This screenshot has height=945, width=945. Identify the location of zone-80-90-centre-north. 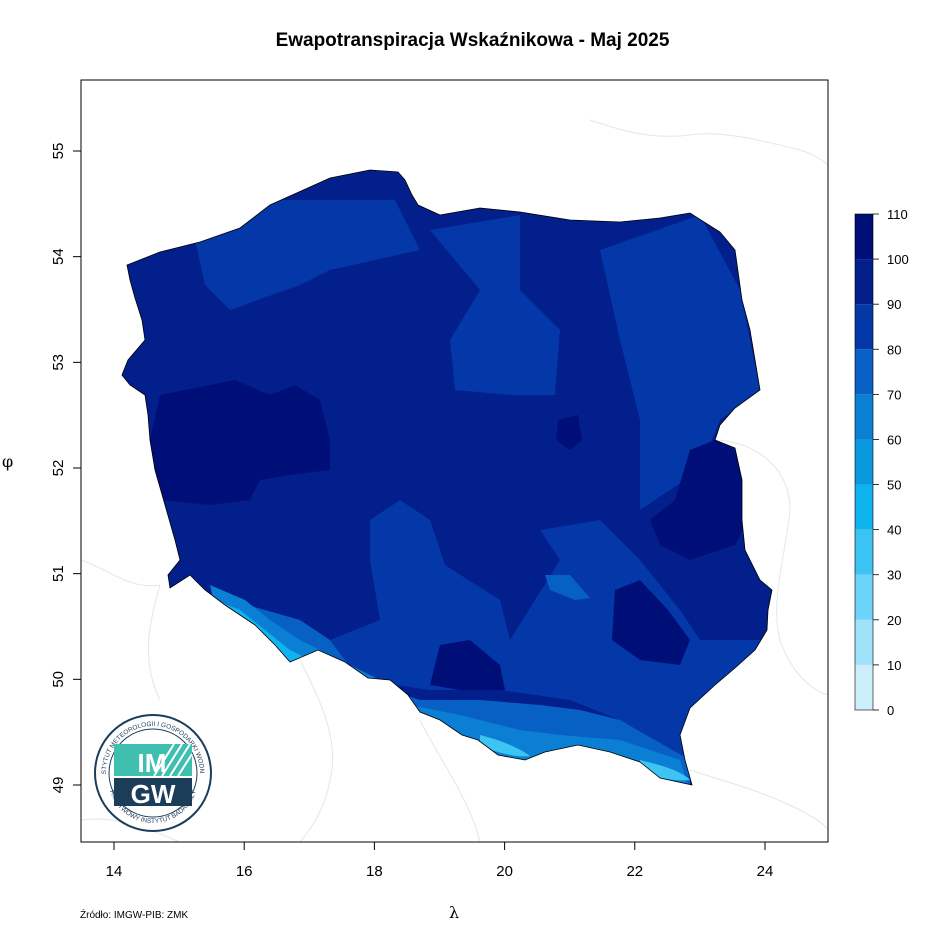
(495, 305).